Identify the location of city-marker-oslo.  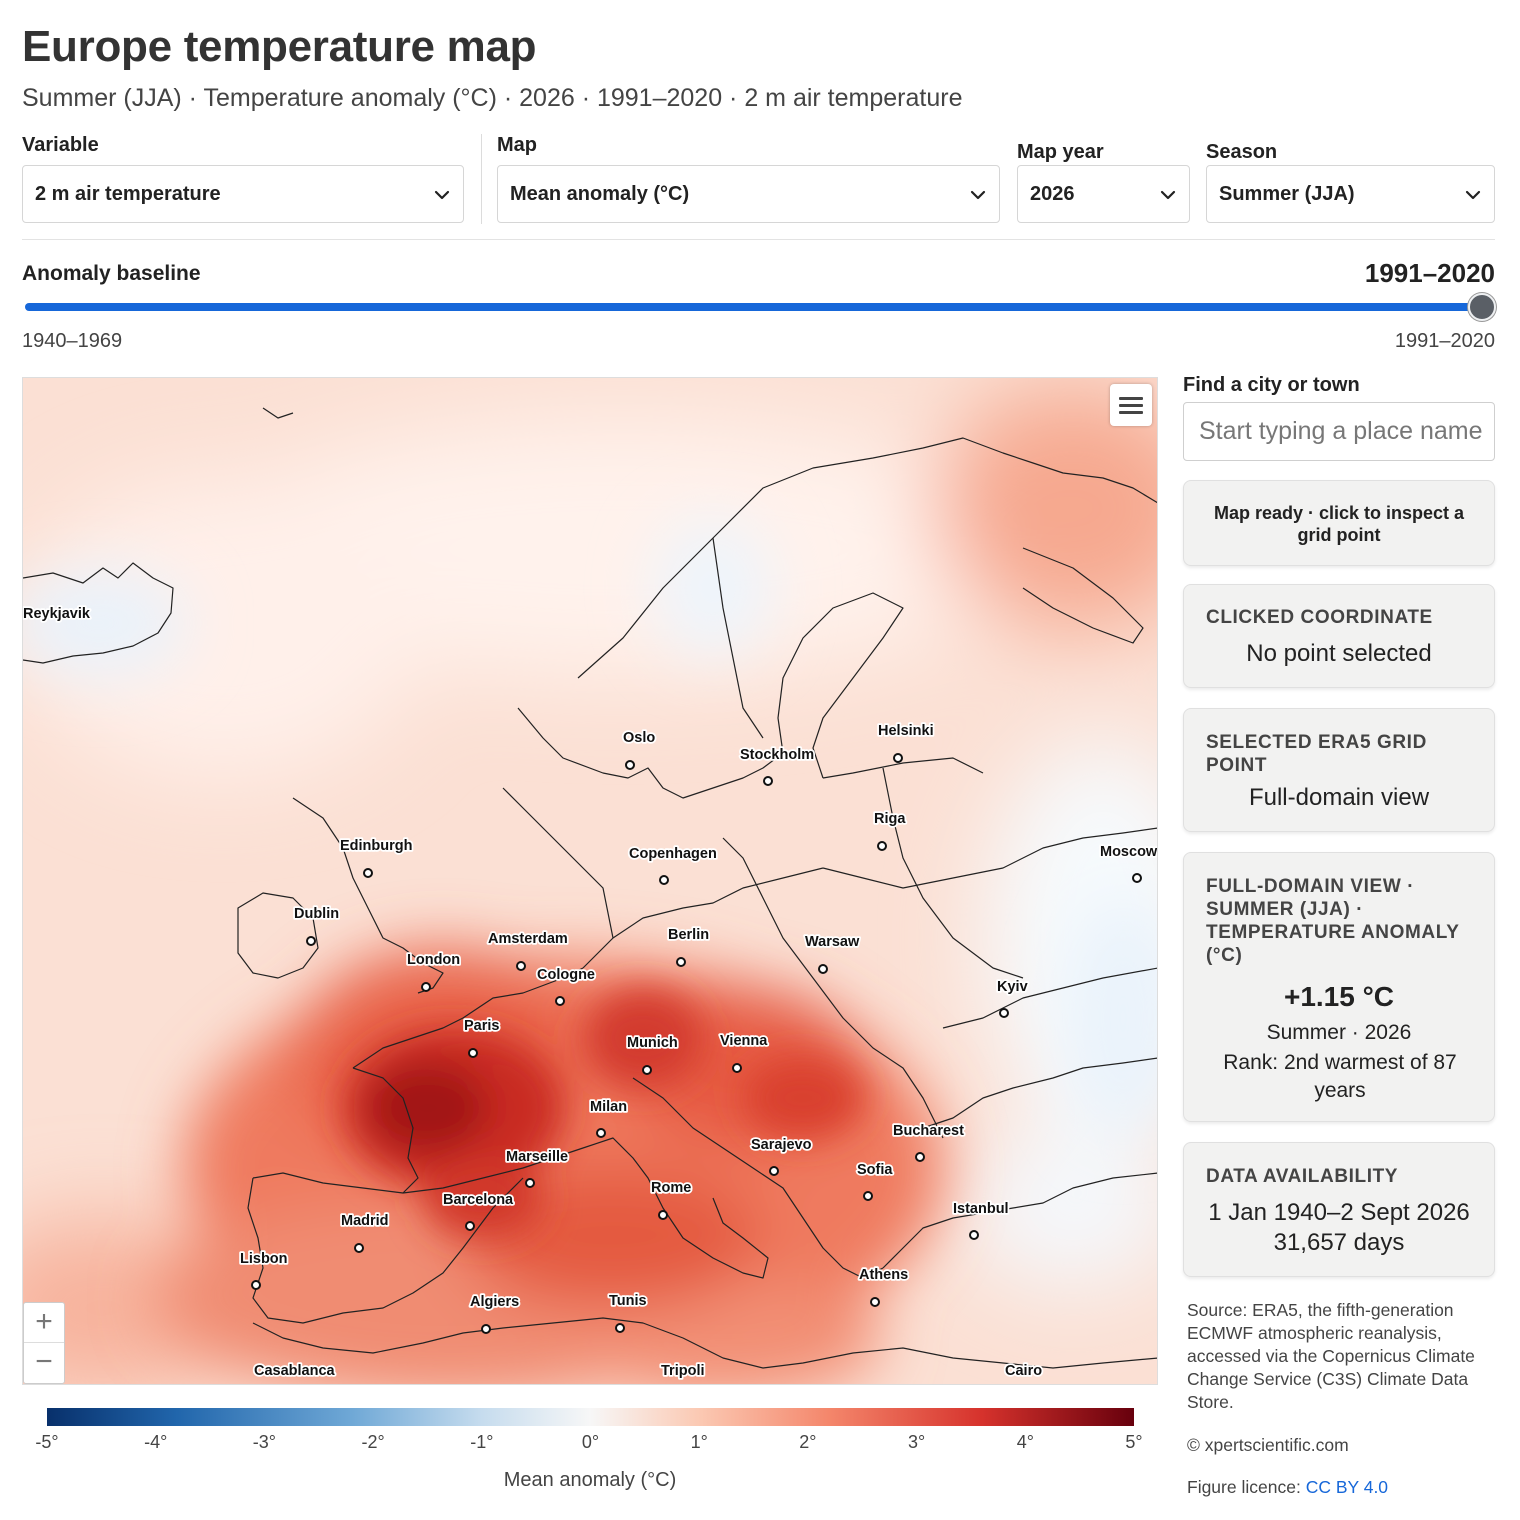
(630, 765).